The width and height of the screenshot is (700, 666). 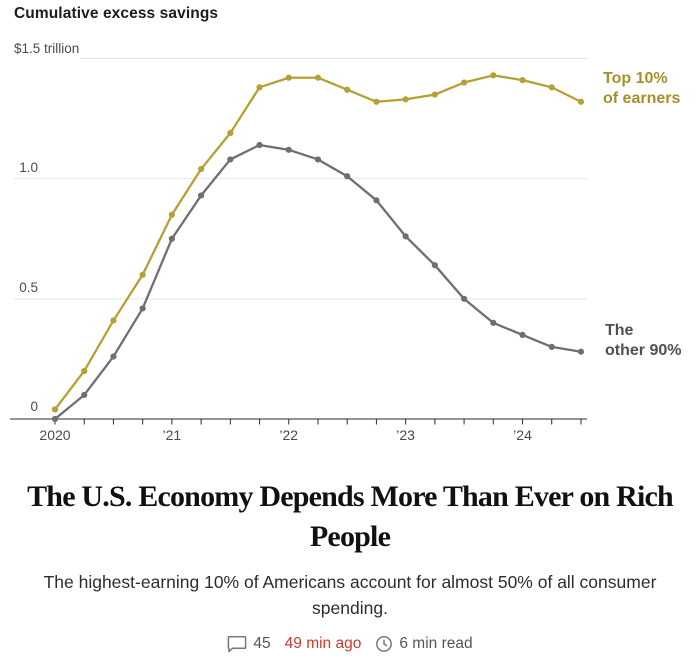 What do you see at coordinates (289, 435) in the screenshot?
I see `x-tick-label: ’22` at bounding box center [289, 435].